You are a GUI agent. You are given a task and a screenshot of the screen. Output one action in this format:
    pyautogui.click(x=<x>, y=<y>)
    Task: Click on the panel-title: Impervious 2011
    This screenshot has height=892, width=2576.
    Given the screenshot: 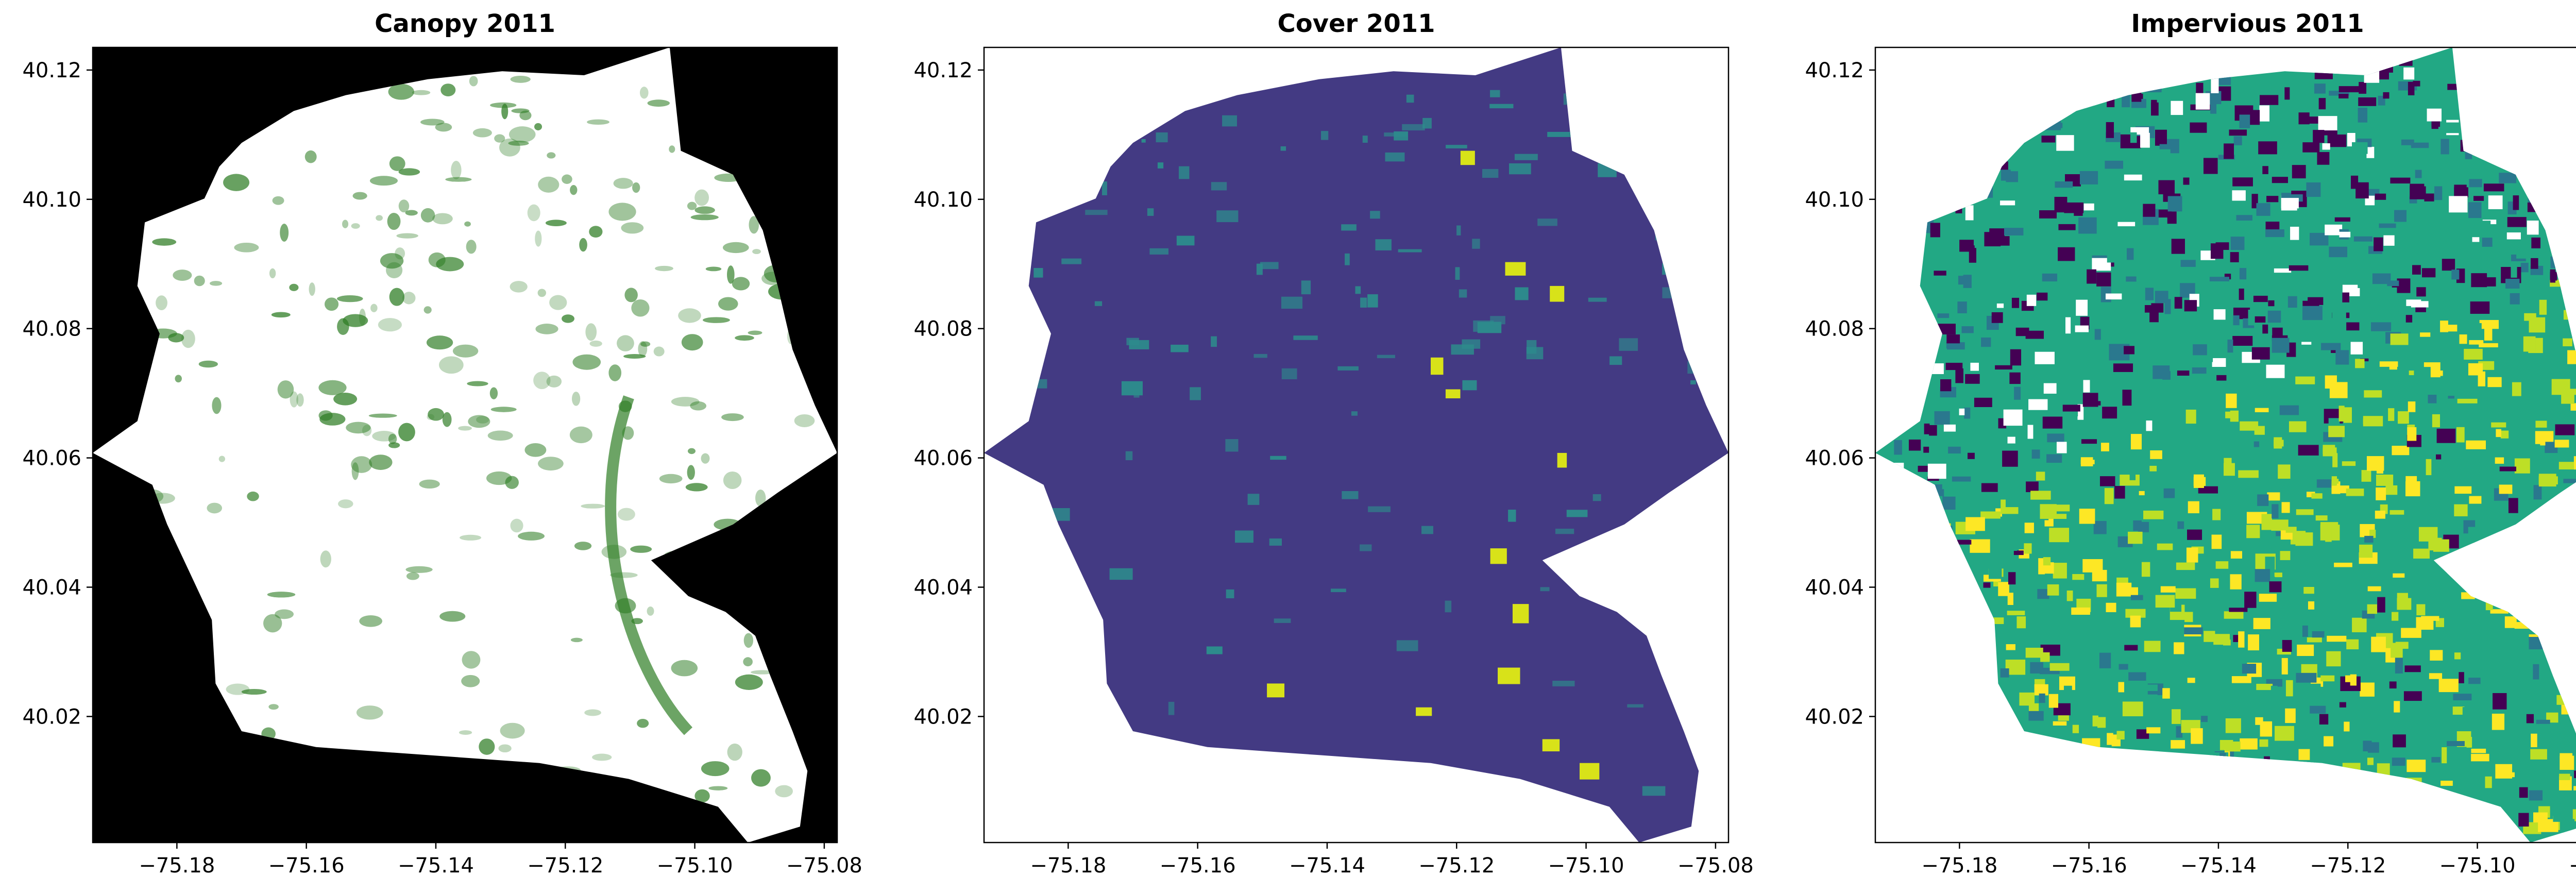 What is the action you would take?
    pyautogui.click(x=2247, y=23)
    